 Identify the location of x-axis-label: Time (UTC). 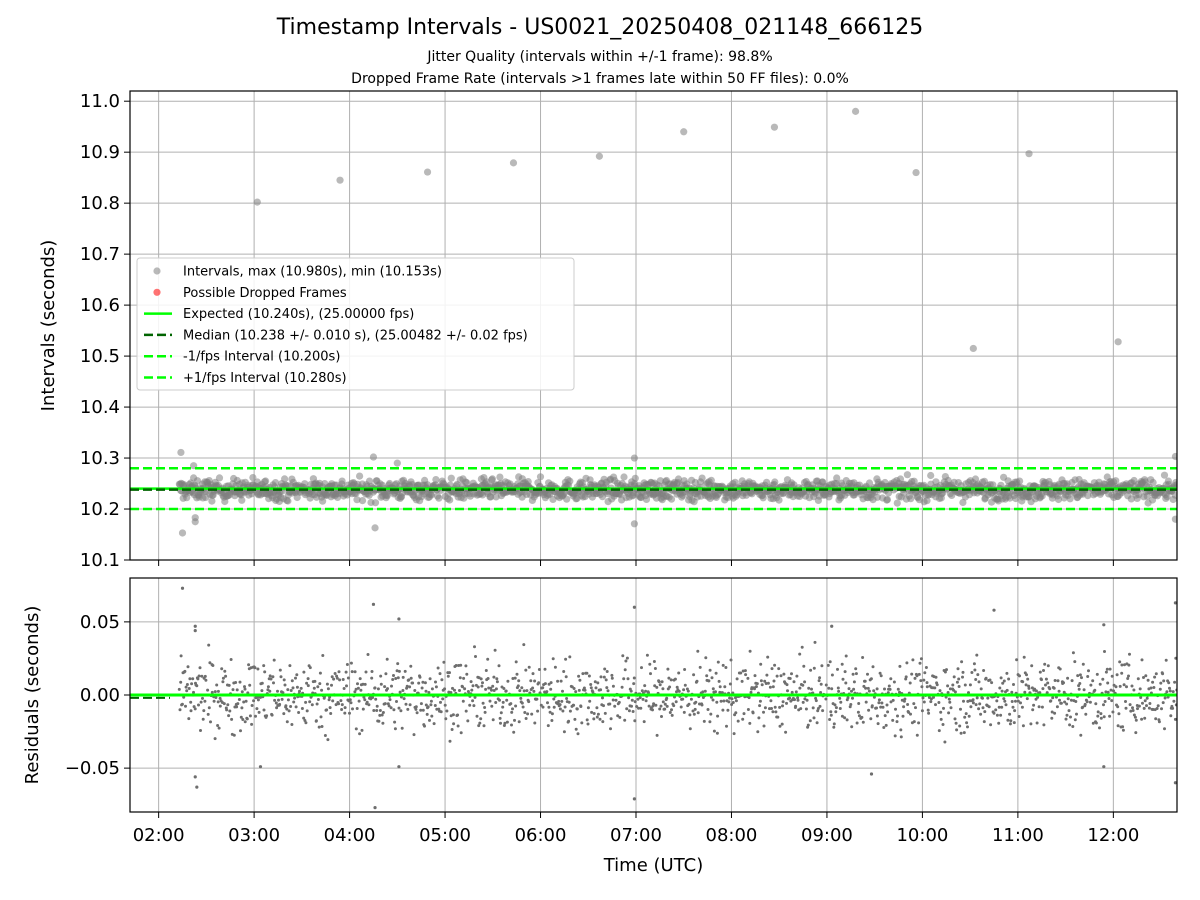
(653, 865).